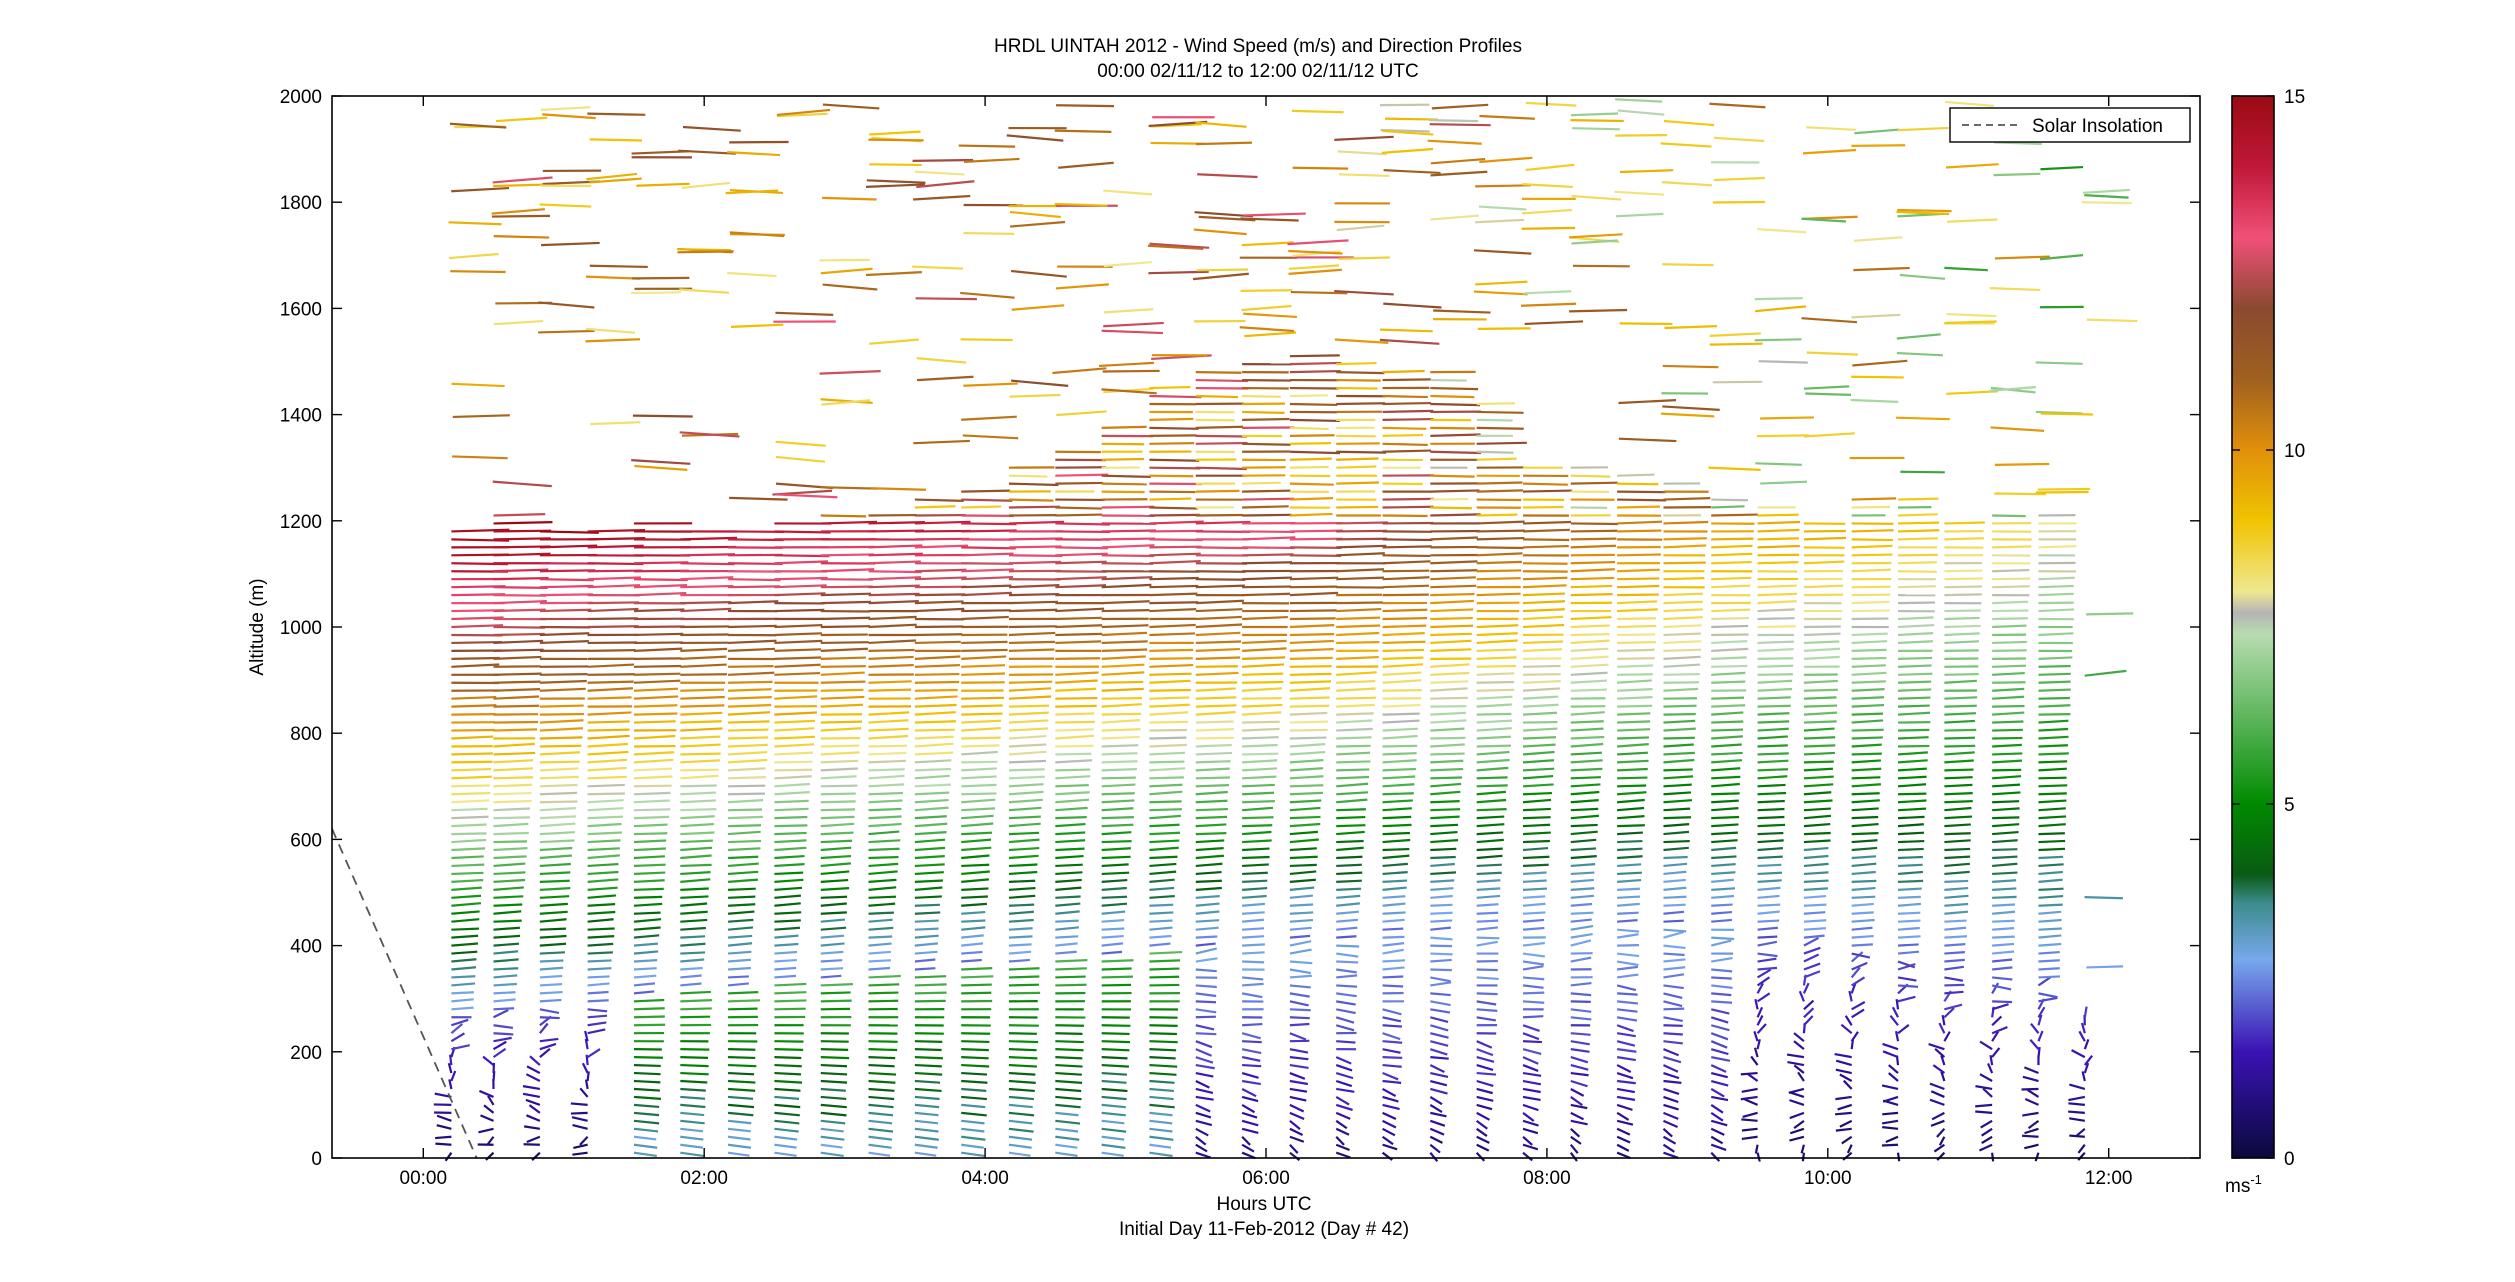  Describe the element at coordinates (1264, 1229) in the screenshot. I see `x-axis-sublabel: Initial Day 11-Feb-2012 (Day # 42)` at that location.